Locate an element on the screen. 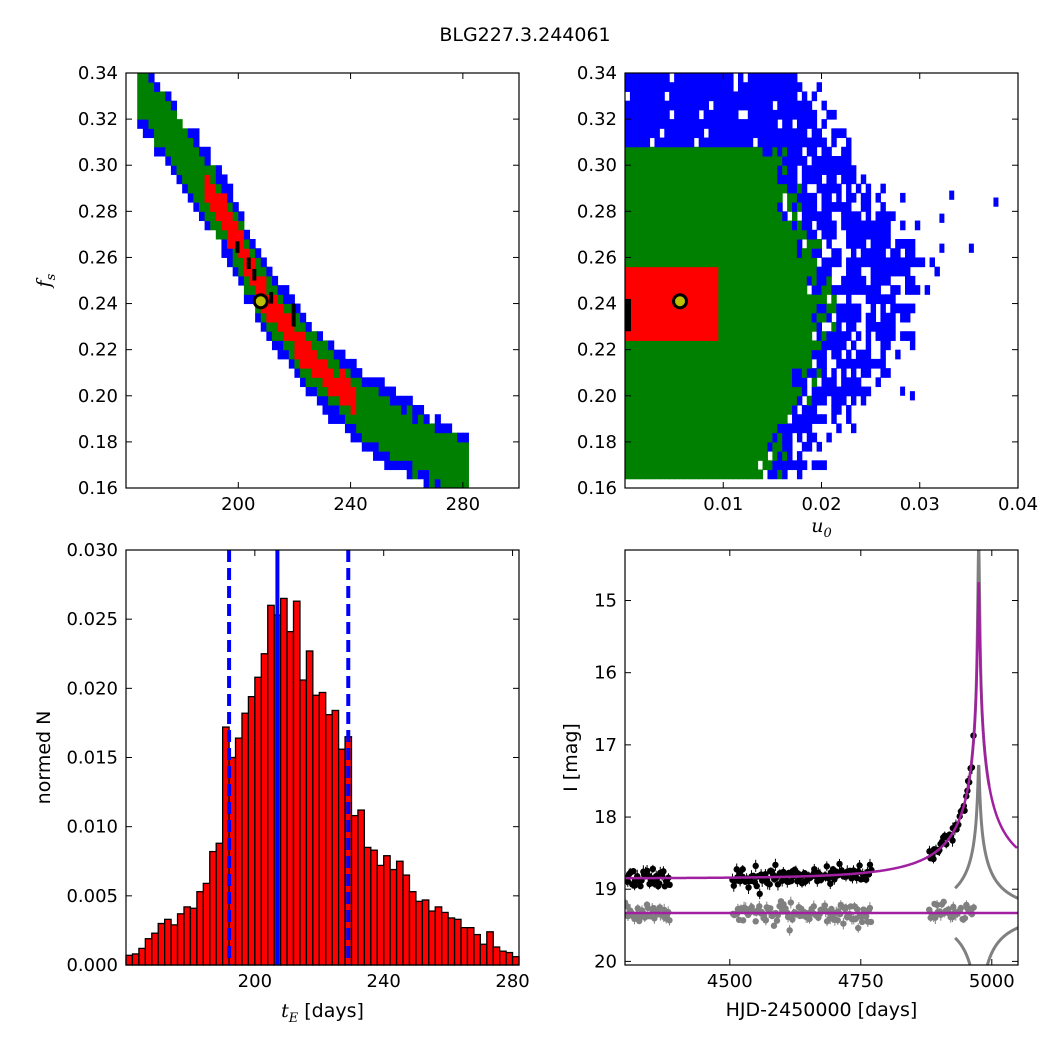 Image resolution: width=1050 pixels, height=1050 pixels. residual-point is located at coordinates (857, 909).